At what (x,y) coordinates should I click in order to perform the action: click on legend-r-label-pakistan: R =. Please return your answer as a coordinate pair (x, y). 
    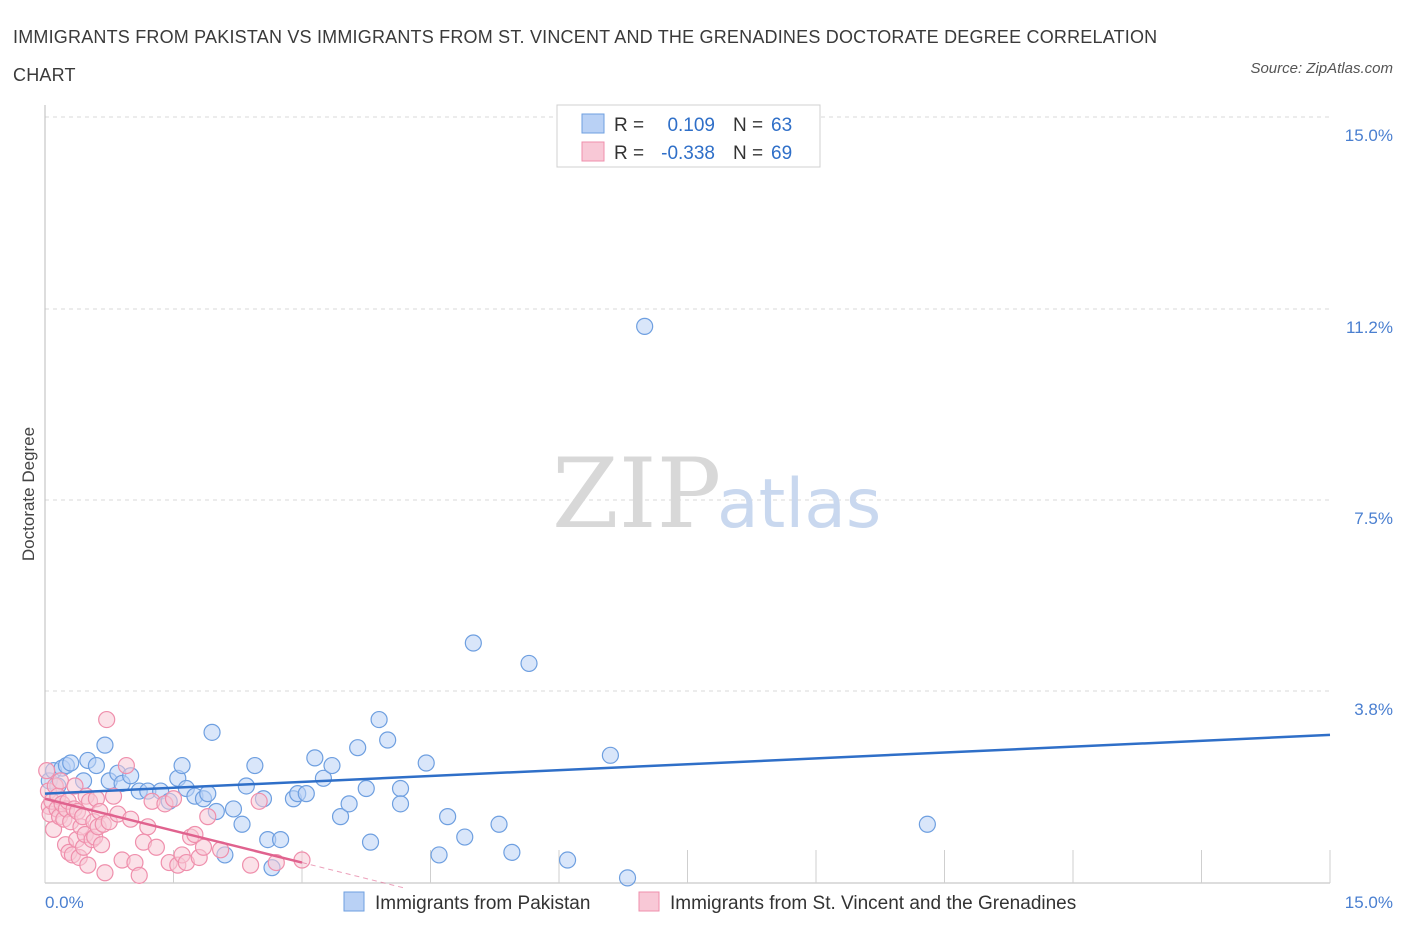
    Looking at the image, I should click on (629, 125).